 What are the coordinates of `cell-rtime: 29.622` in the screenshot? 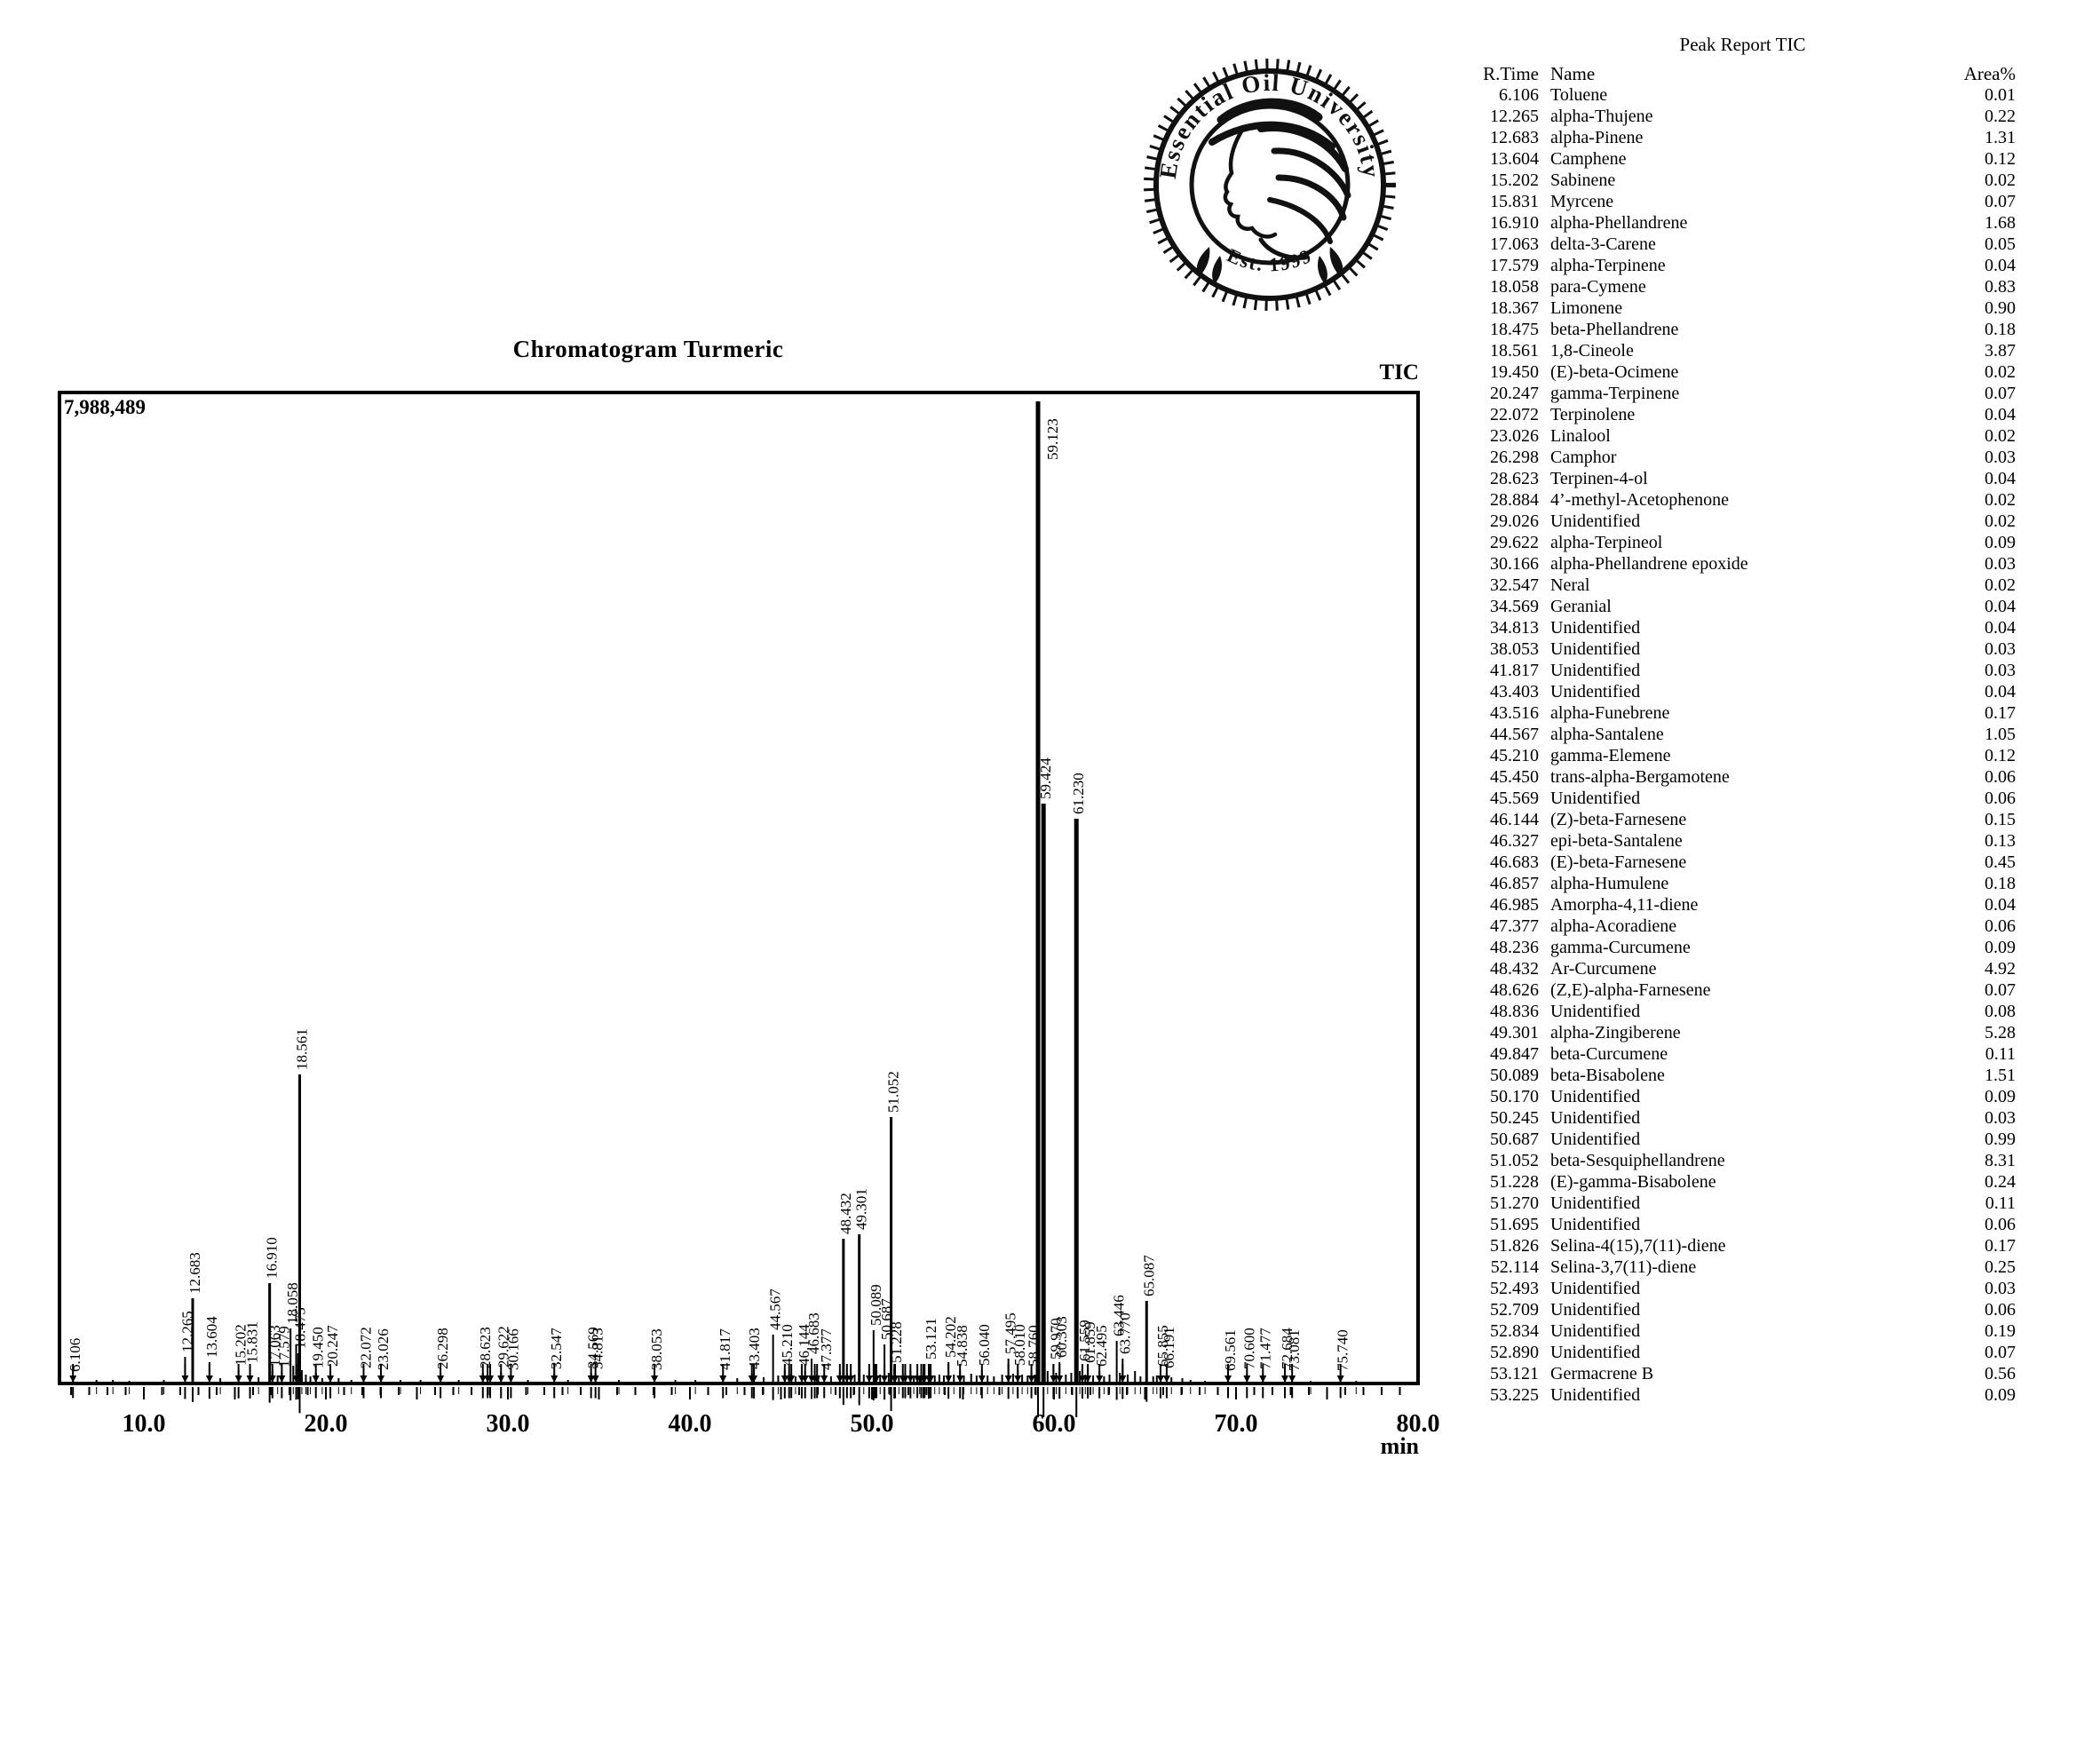 It's located at (1514, 542).